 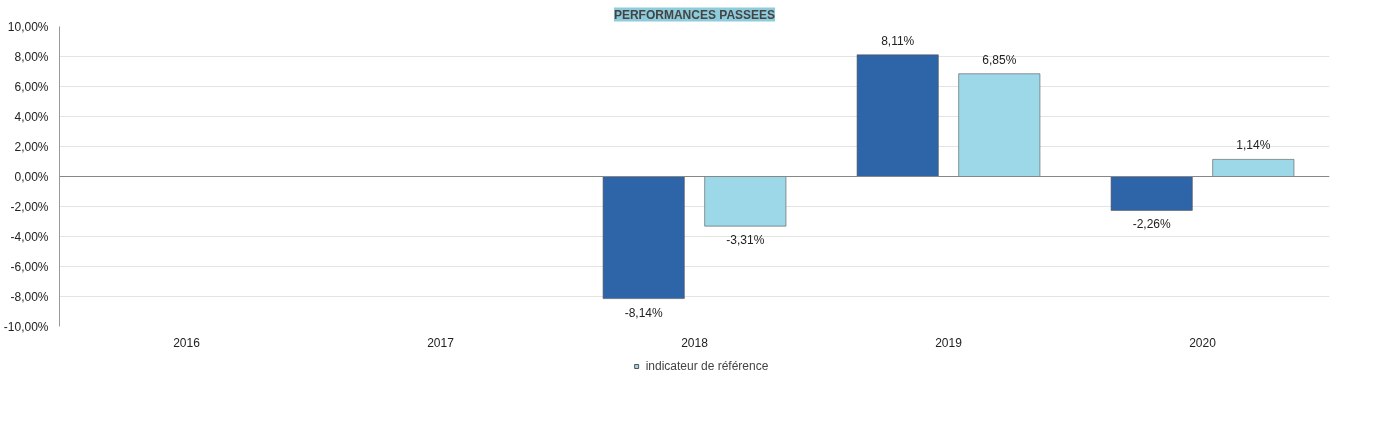 What do you see at coordinates (31, 116) in the screenshot?
I see `y-tick-label: 4,00%` at bounding box center [31, 116].